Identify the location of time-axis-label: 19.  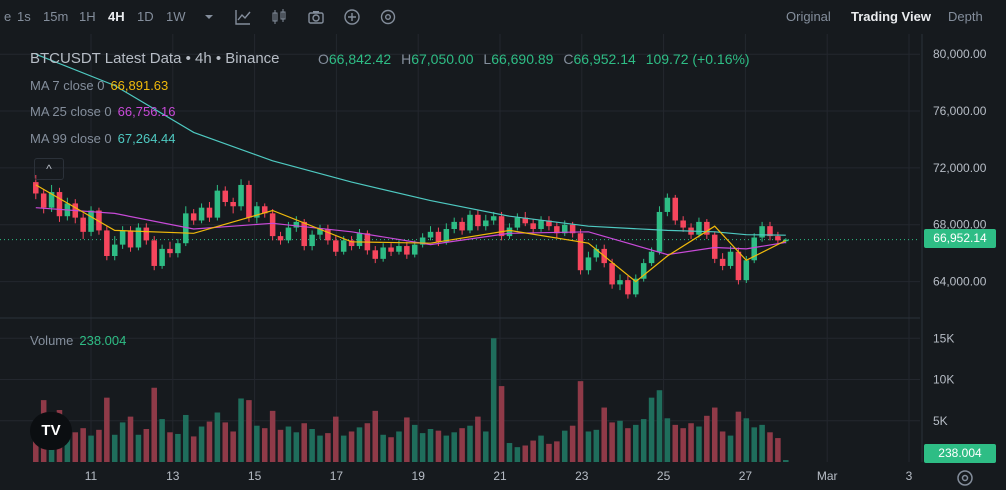
(419, 476).